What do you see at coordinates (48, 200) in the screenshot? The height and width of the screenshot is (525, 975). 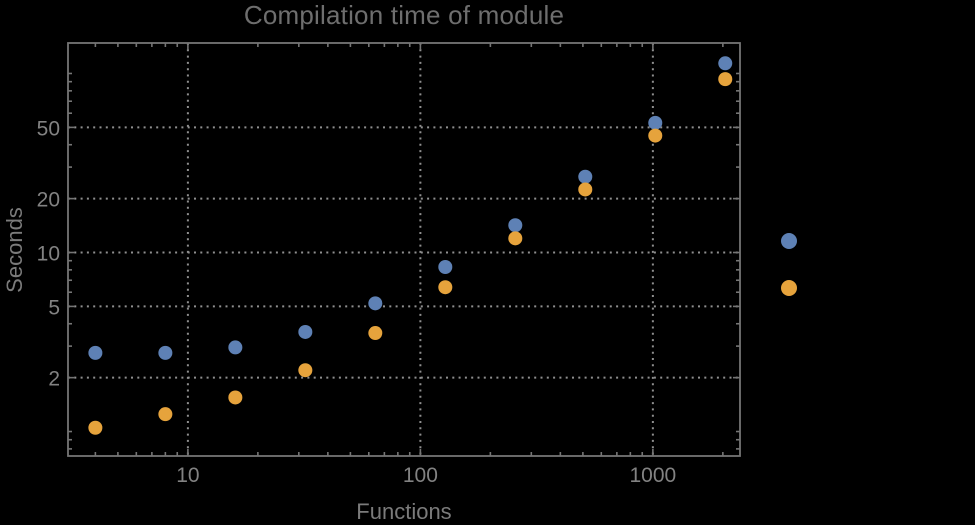 I see `y-tick-label: 20` at bounding box center [48, 200].